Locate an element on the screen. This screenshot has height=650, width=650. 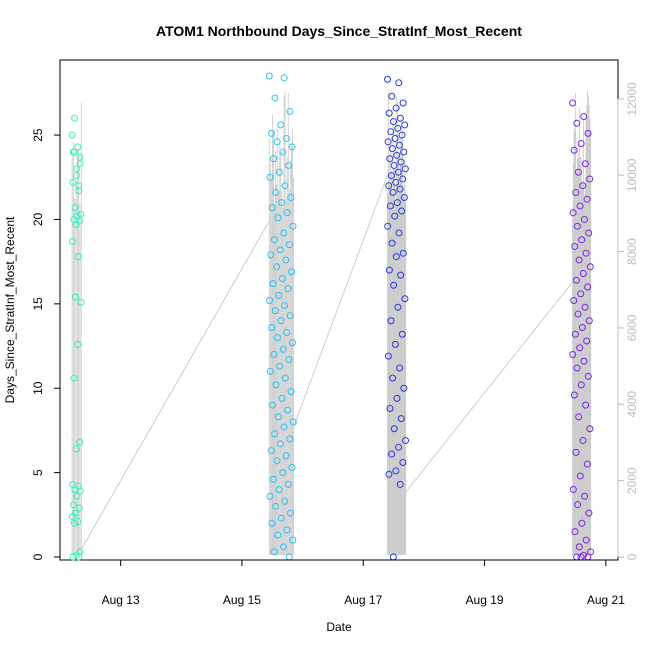
y-tick-label: 25 is located at coordinates (38, 135).